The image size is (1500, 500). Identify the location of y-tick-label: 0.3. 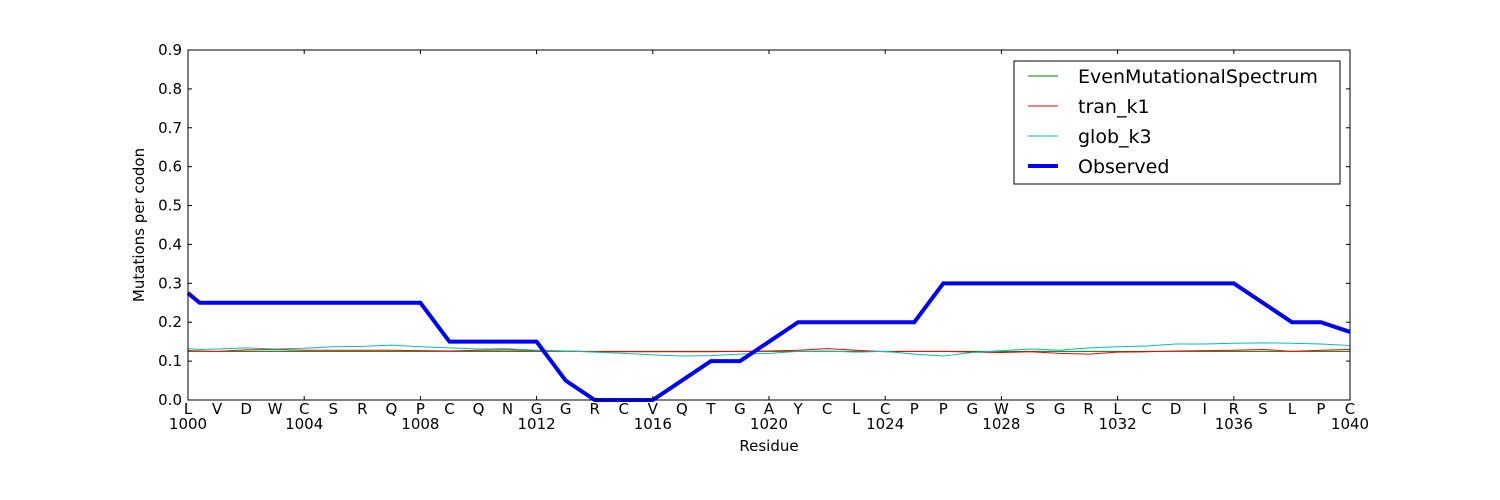
(170, 283).